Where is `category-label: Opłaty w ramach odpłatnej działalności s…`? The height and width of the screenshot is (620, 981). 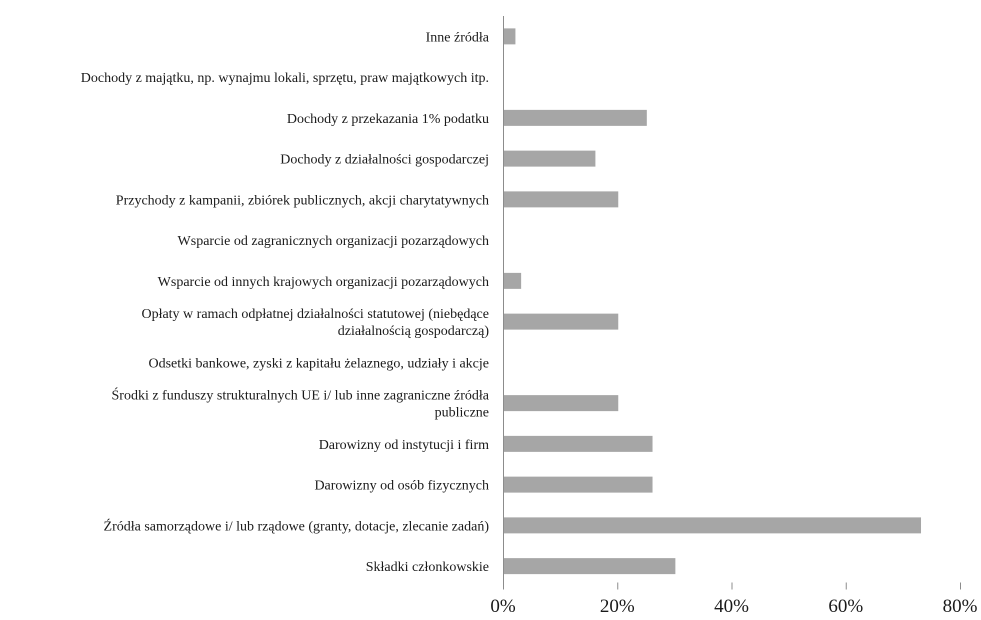
category-label: Opłaty w ramach odpłatnej działalności s… is located at coordinates (315, 323).